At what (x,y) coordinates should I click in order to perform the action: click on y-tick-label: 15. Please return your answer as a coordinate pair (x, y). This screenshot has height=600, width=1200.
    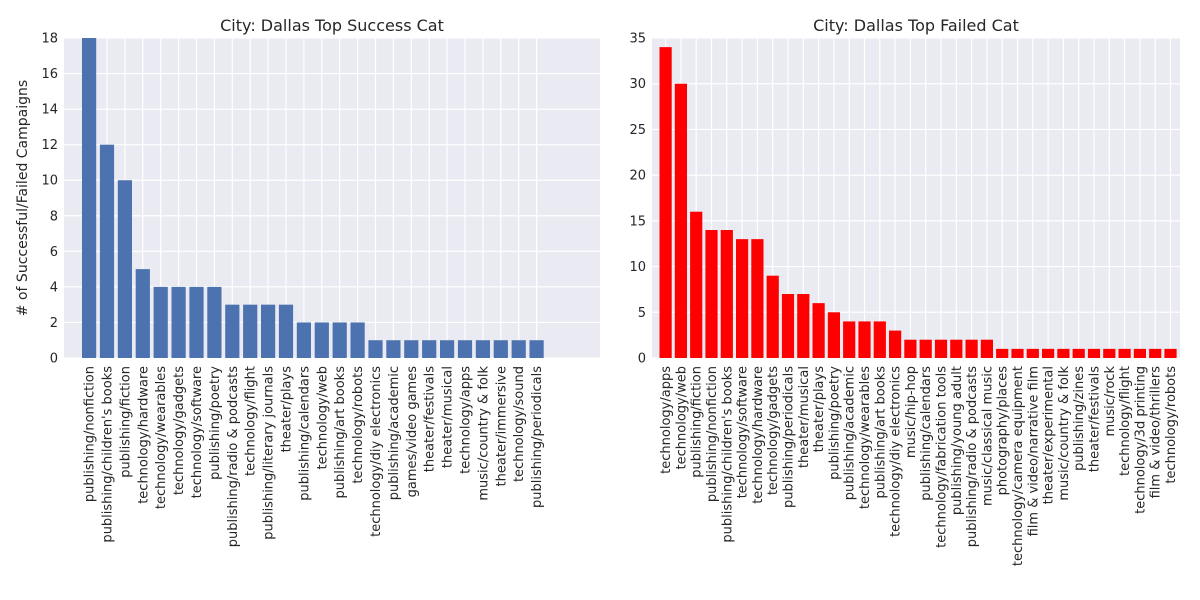
    Looking at the image, I should click on (637, 221).